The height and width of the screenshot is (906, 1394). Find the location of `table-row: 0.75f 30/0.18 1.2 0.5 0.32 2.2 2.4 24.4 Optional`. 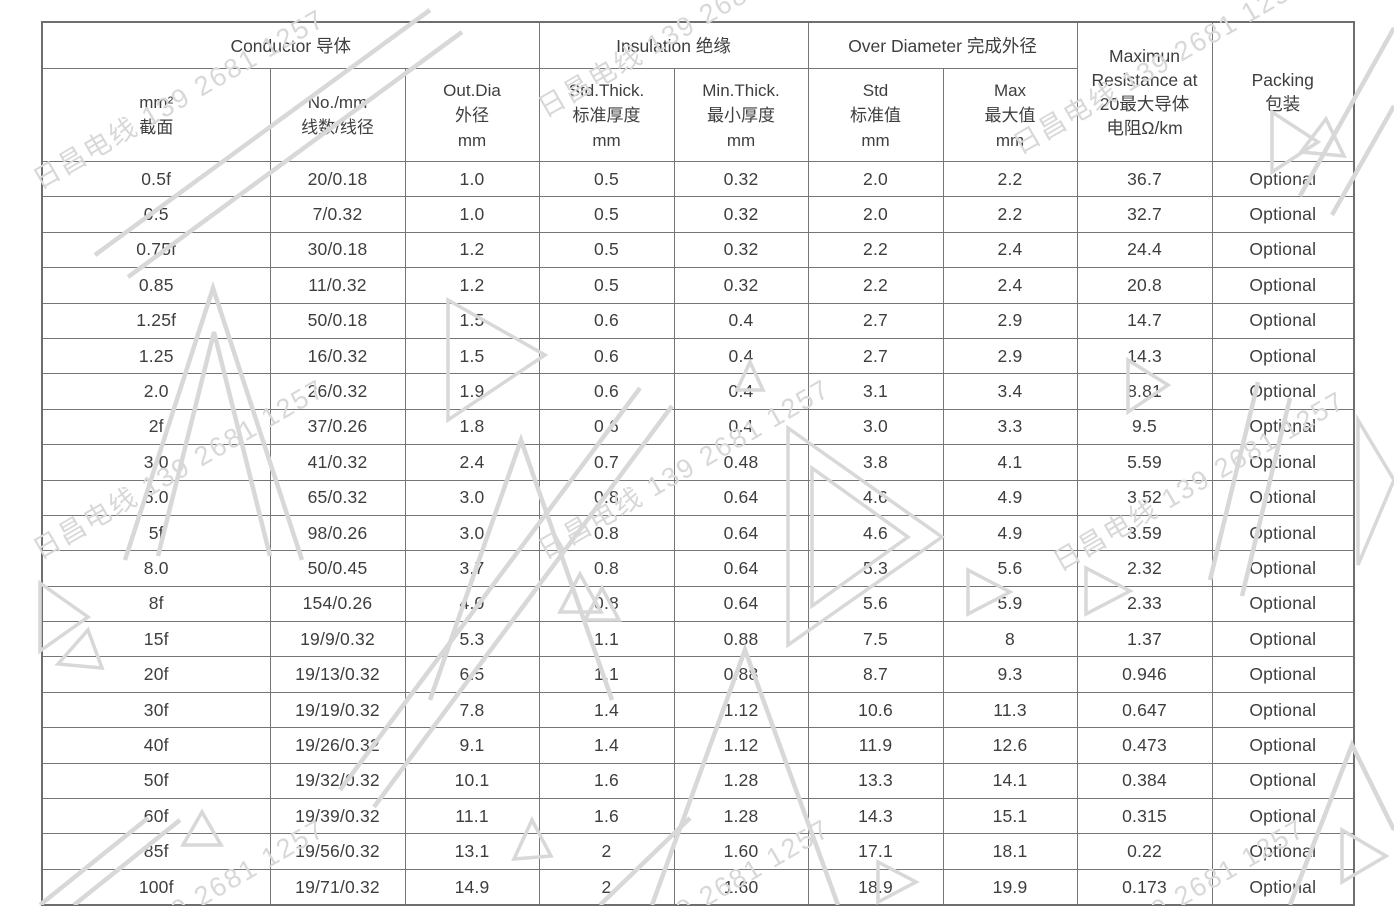

table-row: 0.75f 30/0.18 1.2 0.5 0.32 2.2 2.4 24.4 Optional is located at coordinates (698, 250).